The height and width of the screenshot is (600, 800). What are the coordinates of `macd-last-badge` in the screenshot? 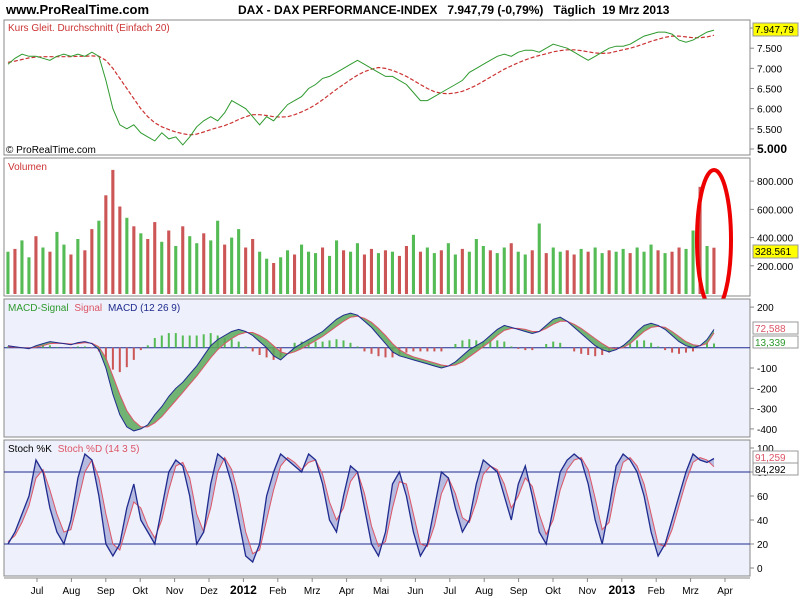 It's located at (775, 342).